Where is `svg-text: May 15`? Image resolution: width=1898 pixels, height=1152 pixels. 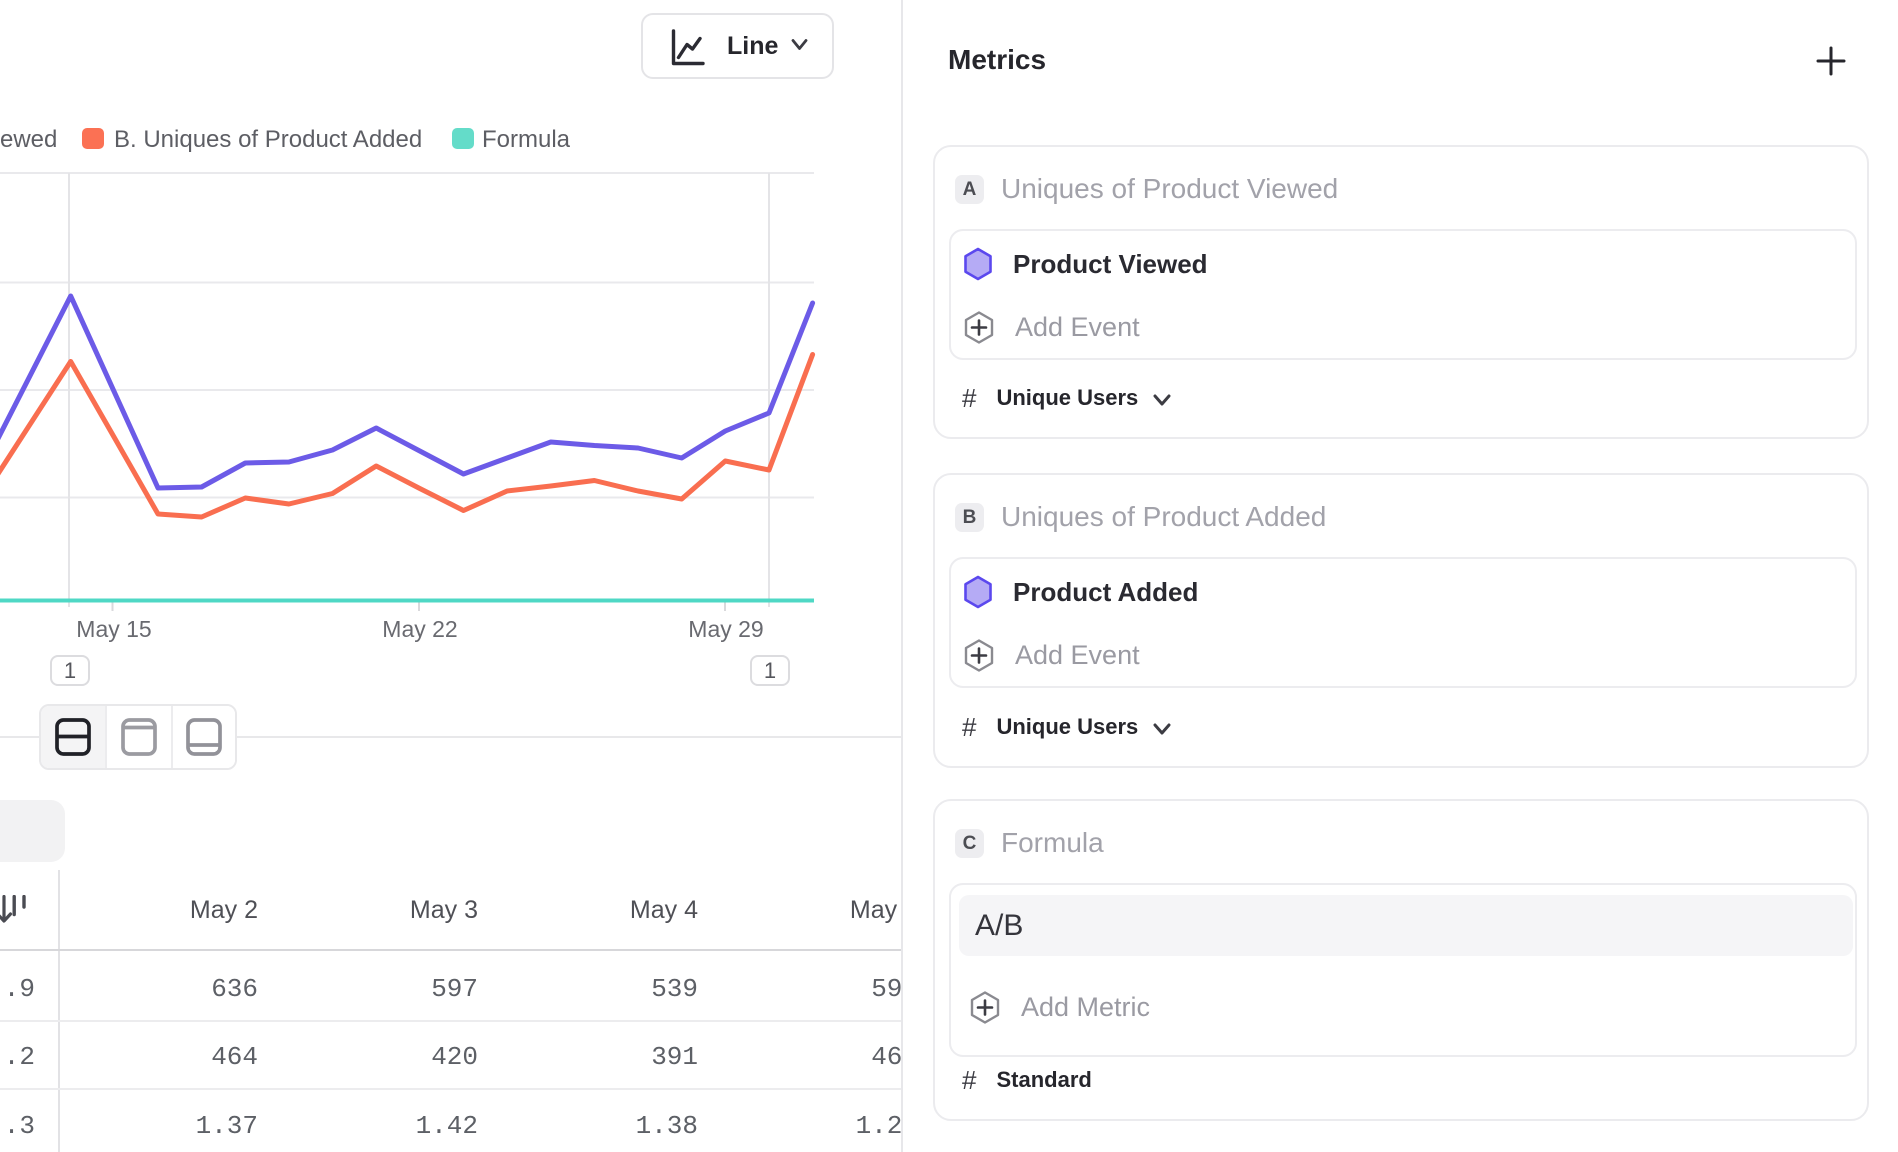 svg-text: May 15 is located at coordinates (113, 629).